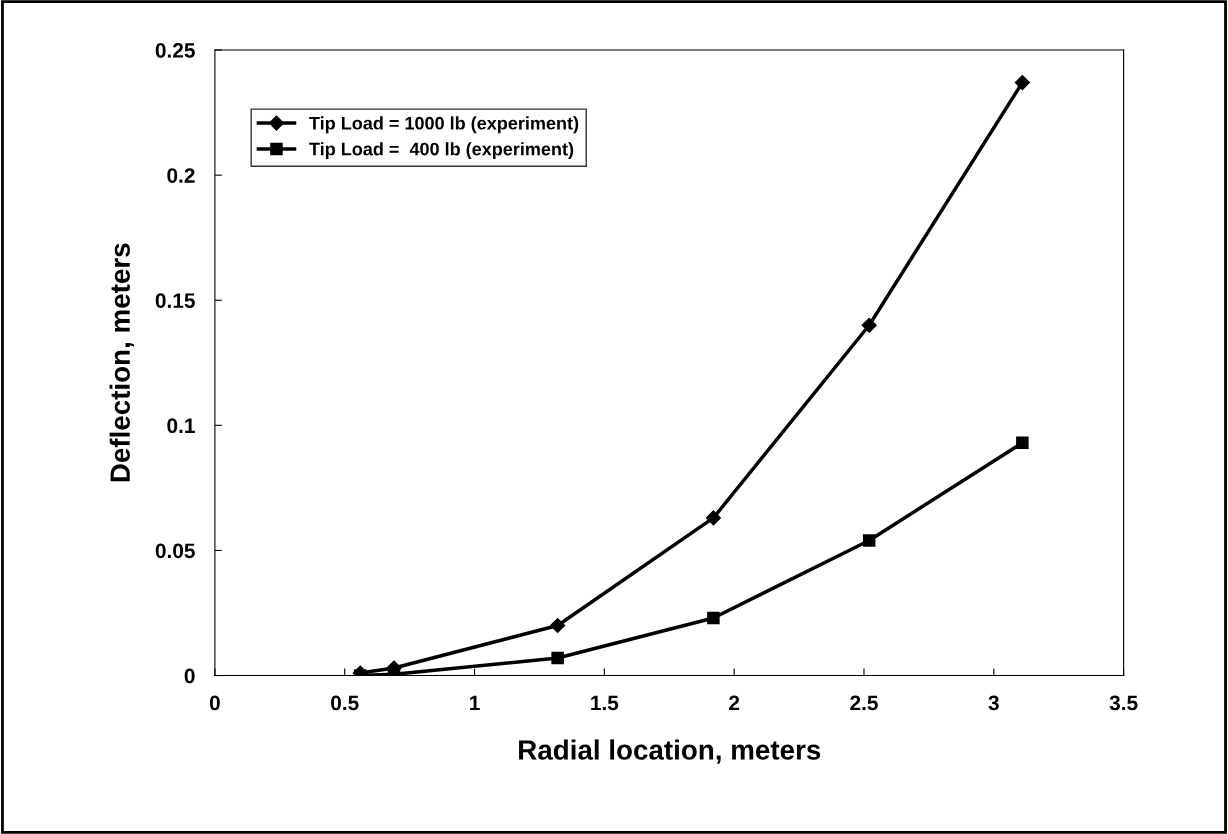 The width and height of the screenshot is (1228, 834). What do you see at coordinates (175, 50) in the screenshot?
I see `y-tick-label: 0.25` at bounding box center [175, 50].